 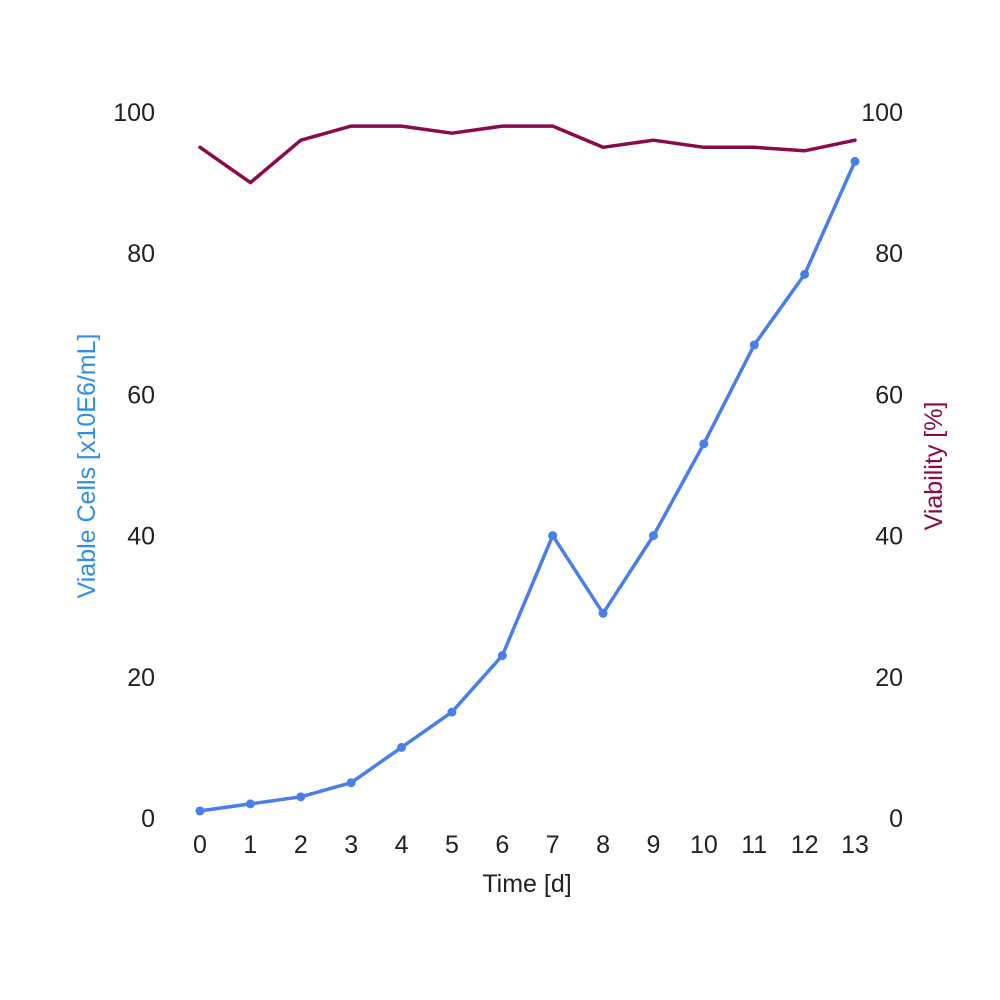 What do you see at coordinates (87, 466) in the screenshot?
I see `left-y-axis-title: Viable Cells [x10E6/mL]` at bounding box center [87, 466].